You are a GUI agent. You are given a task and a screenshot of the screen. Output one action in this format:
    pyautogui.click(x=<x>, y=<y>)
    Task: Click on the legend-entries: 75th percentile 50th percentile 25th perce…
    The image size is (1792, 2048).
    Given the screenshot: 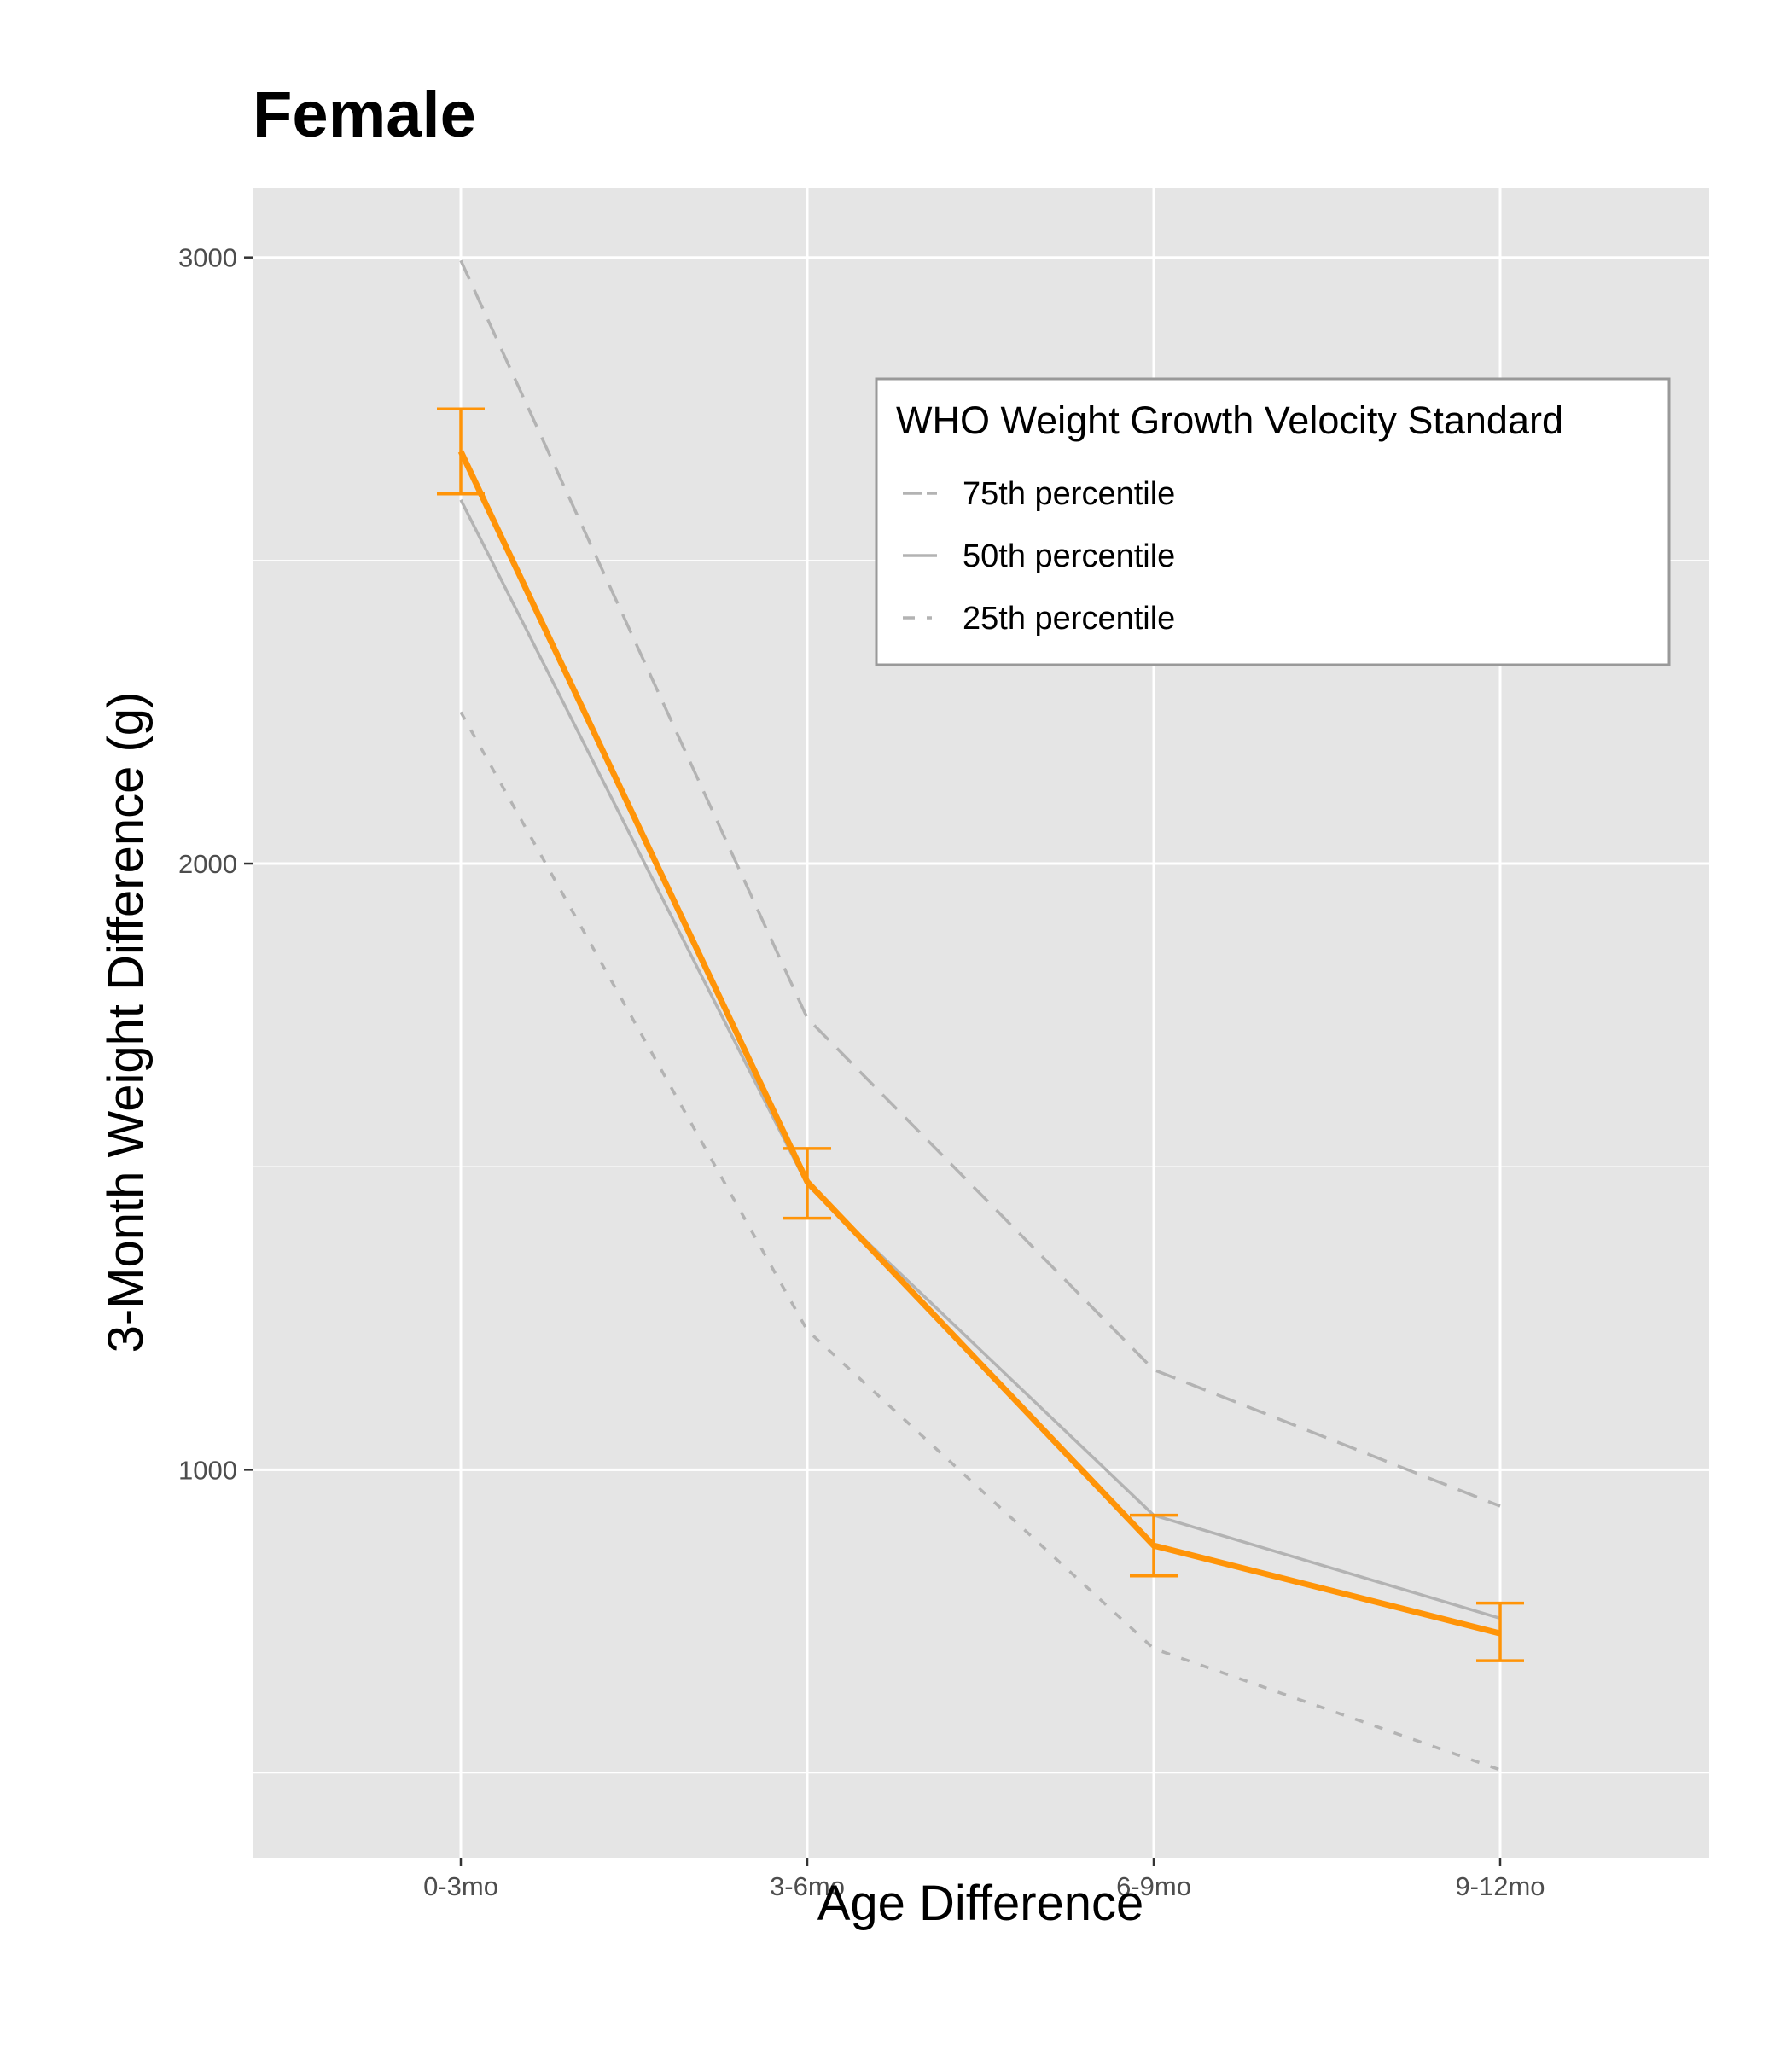 What is the action you would take?
    pyautogui.click(x=1039, y=556)
    